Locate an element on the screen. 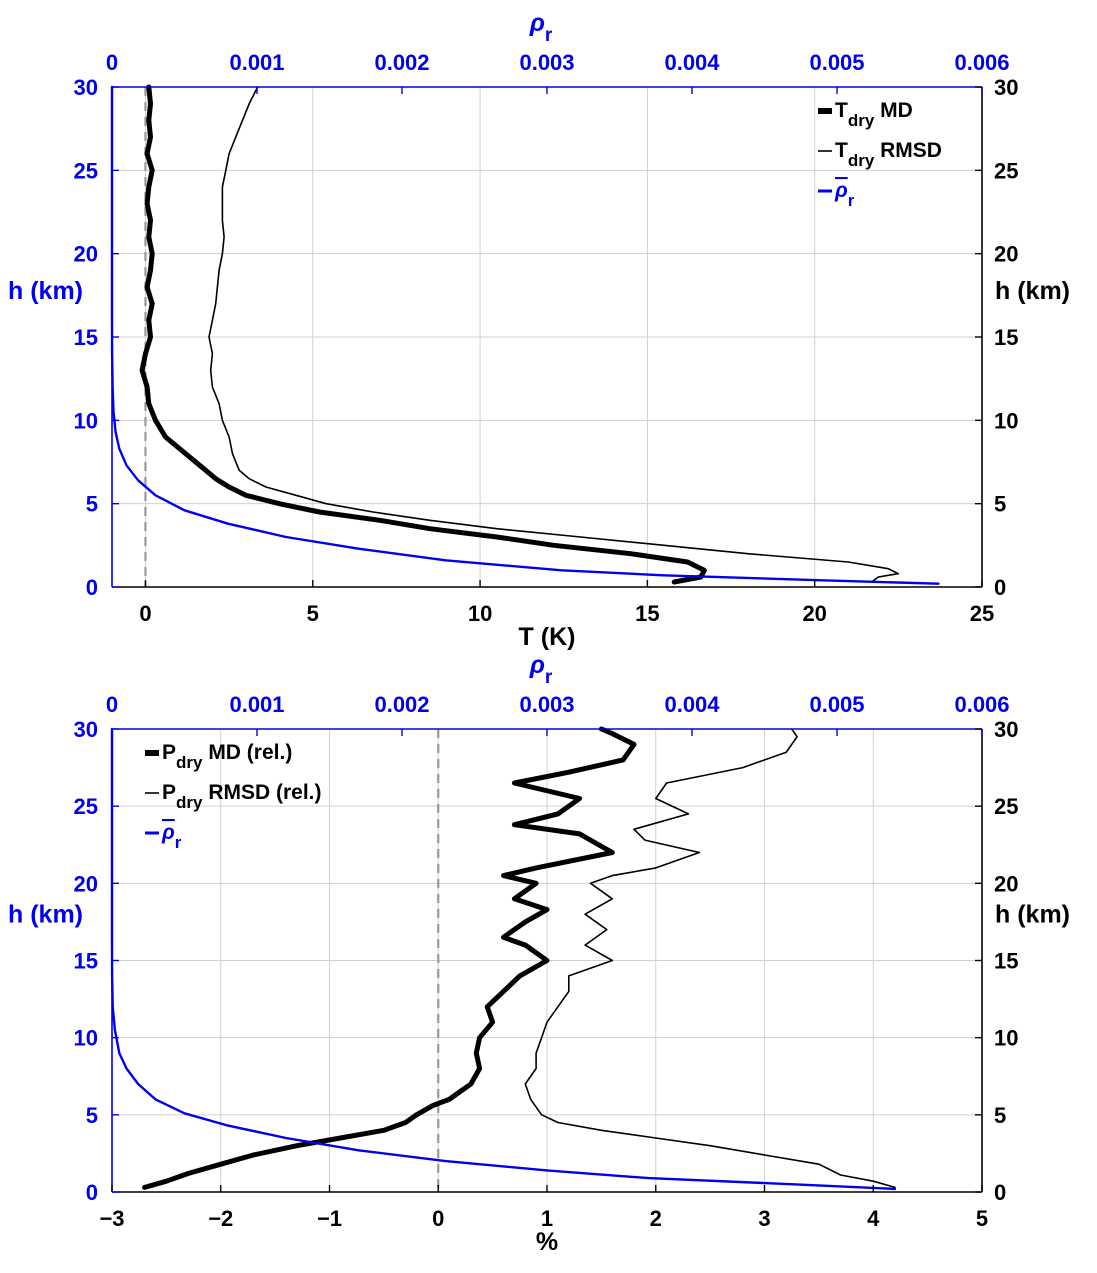 This screenshot has width=1097, height=1273. bottom-tick-label: 20 is located at coordinates (814, 613).